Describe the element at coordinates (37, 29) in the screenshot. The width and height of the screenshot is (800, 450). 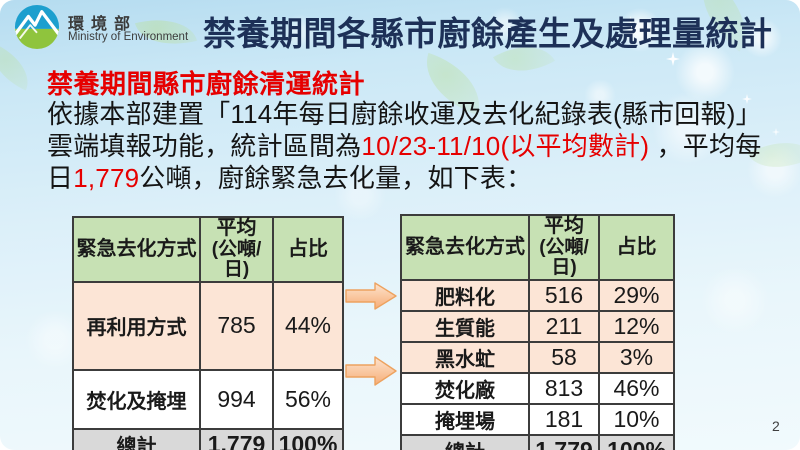
I see `ministry-logo-icon` at that location.